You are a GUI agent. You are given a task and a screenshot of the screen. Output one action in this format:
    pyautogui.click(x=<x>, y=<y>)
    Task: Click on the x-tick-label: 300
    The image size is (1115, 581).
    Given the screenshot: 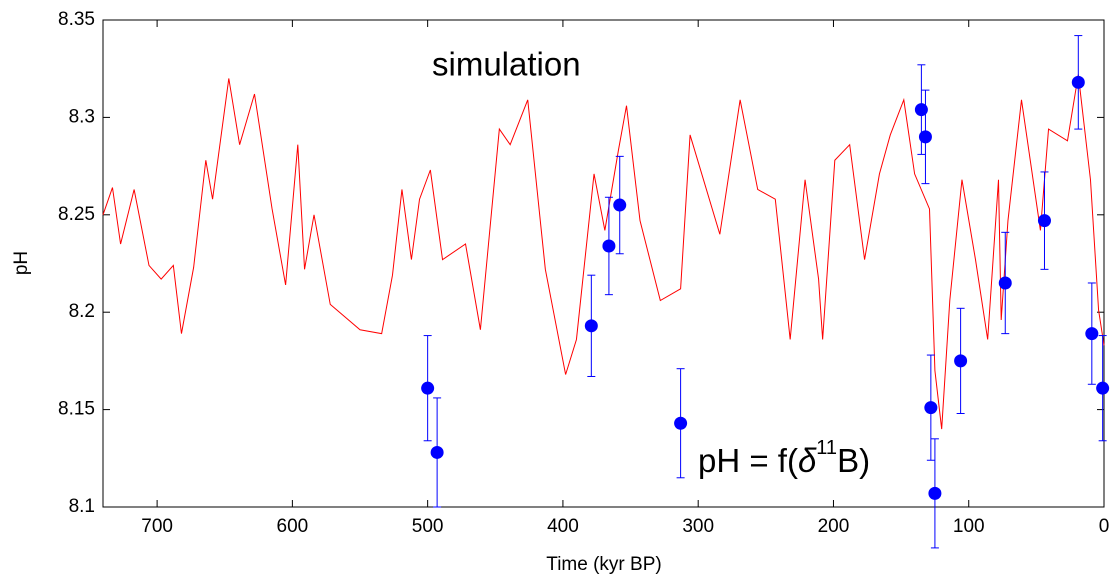 What is the action you would take?
    pyautogui.click(x=698, y=526)
    